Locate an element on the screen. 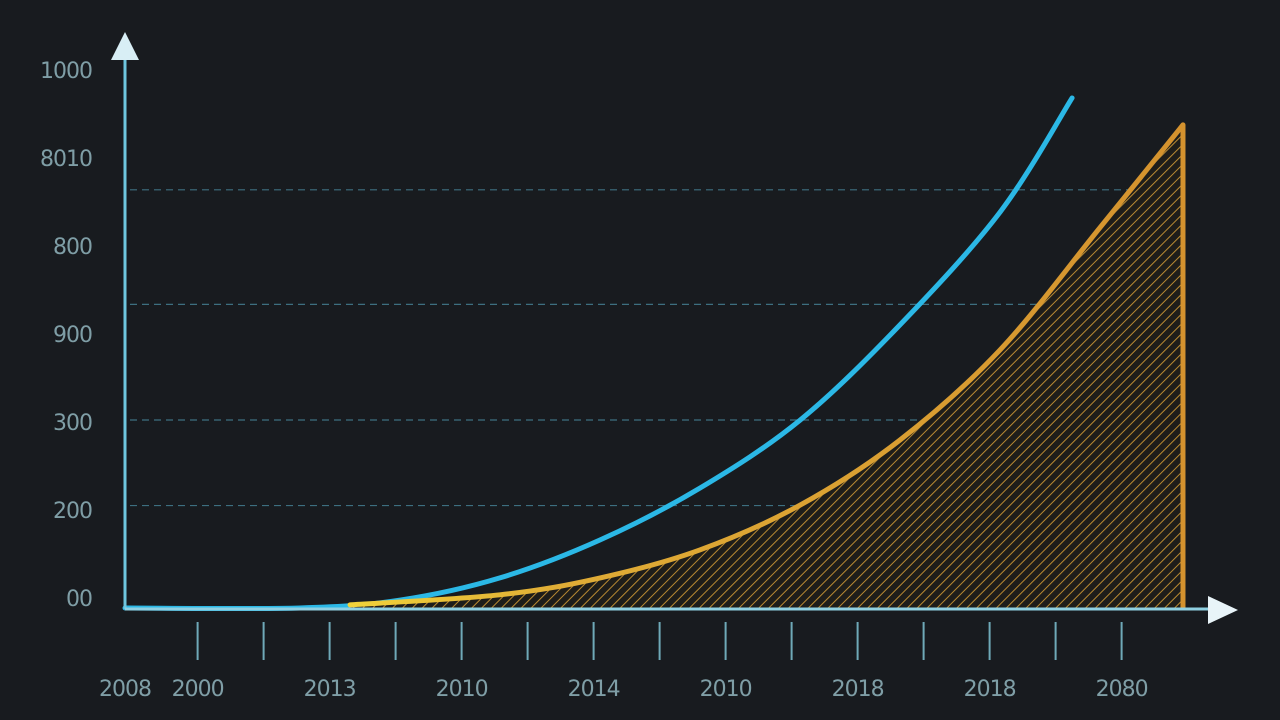  y-tick-label: 900 is located at coordinates (72, 335).